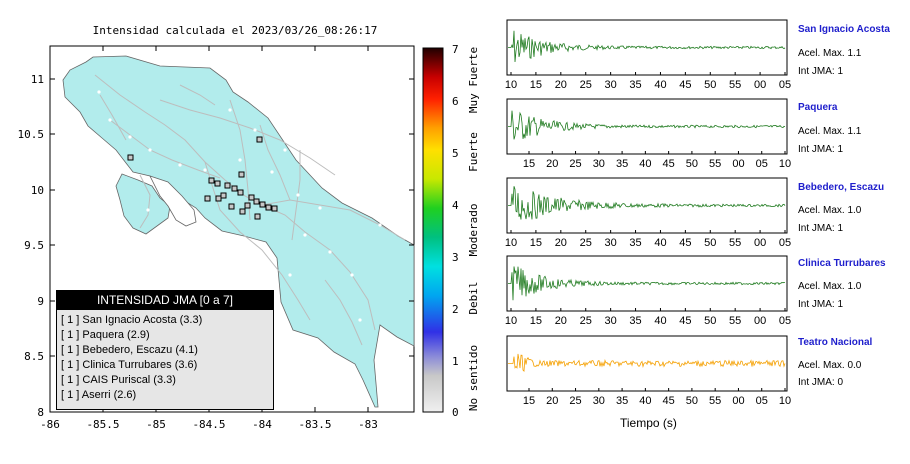 The image size is (910, 464). I want to click on y-tick-label: 8, so click(40, 412).